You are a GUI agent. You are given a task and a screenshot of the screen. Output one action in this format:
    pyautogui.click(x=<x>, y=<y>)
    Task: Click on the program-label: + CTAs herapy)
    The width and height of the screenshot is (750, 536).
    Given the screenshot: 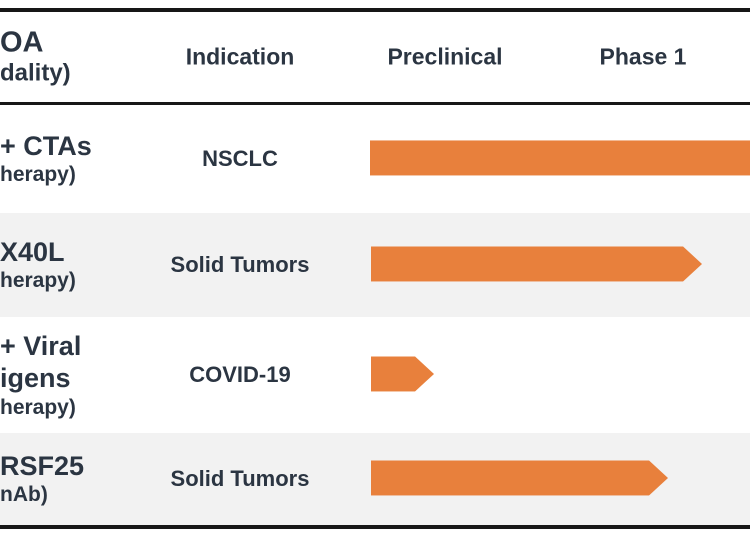 What is the action you would take?
    pyautogui.click(x=46, y=159)
    